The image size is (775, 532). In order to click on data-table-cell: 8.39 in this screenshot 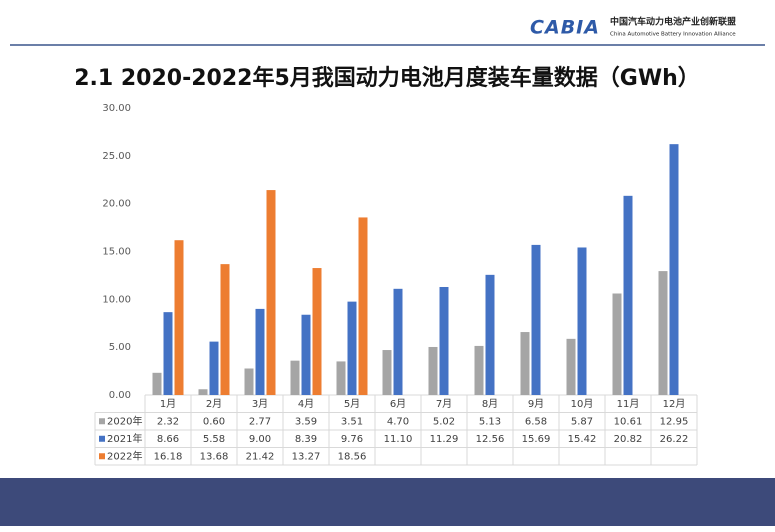, I will do `click(306, 439)`.